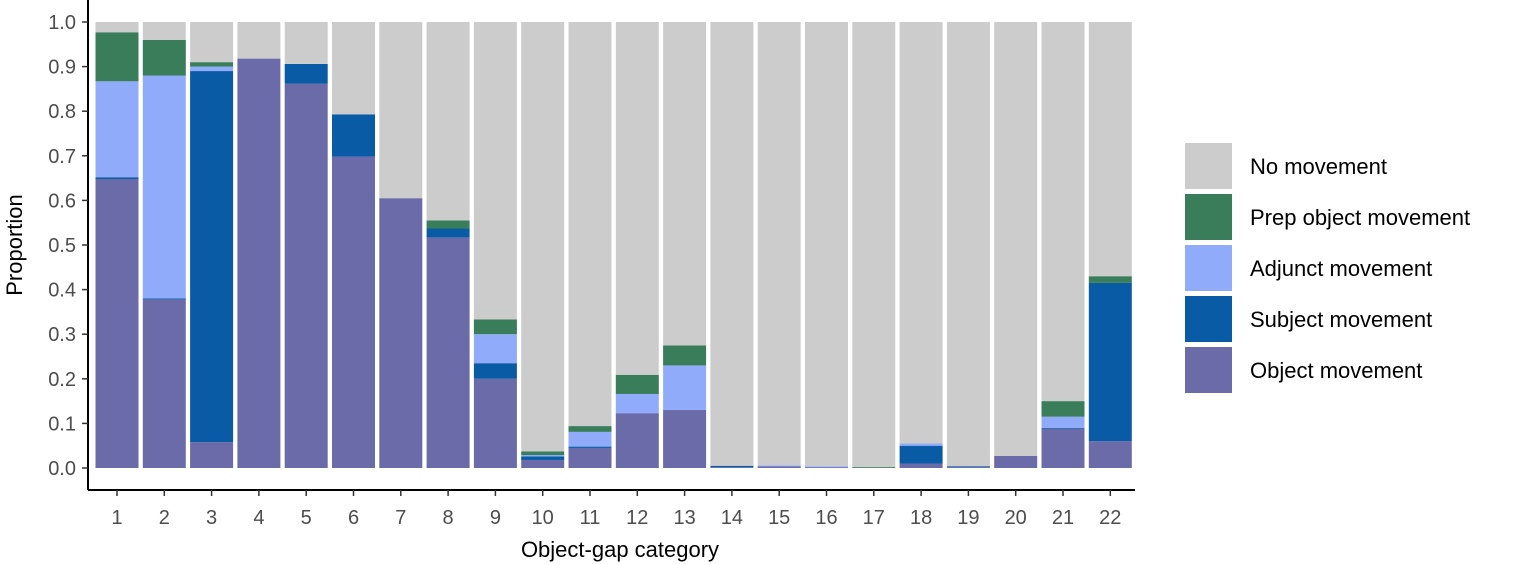  Describe the element at coordinates (14, 245) in the screenshot. I see `y-axis-title: Proportion` at that location.